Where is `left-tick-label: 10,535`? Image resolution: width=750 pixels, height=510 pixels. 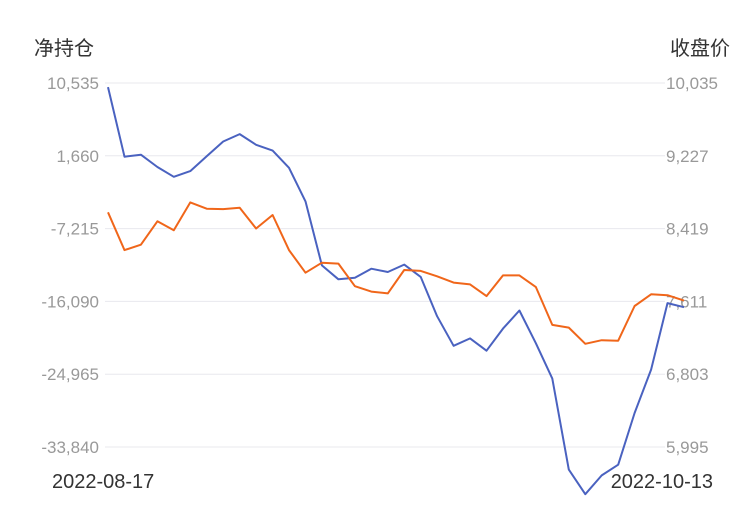
left-tick-label: 10,535 is located at coordinates (73, 83).